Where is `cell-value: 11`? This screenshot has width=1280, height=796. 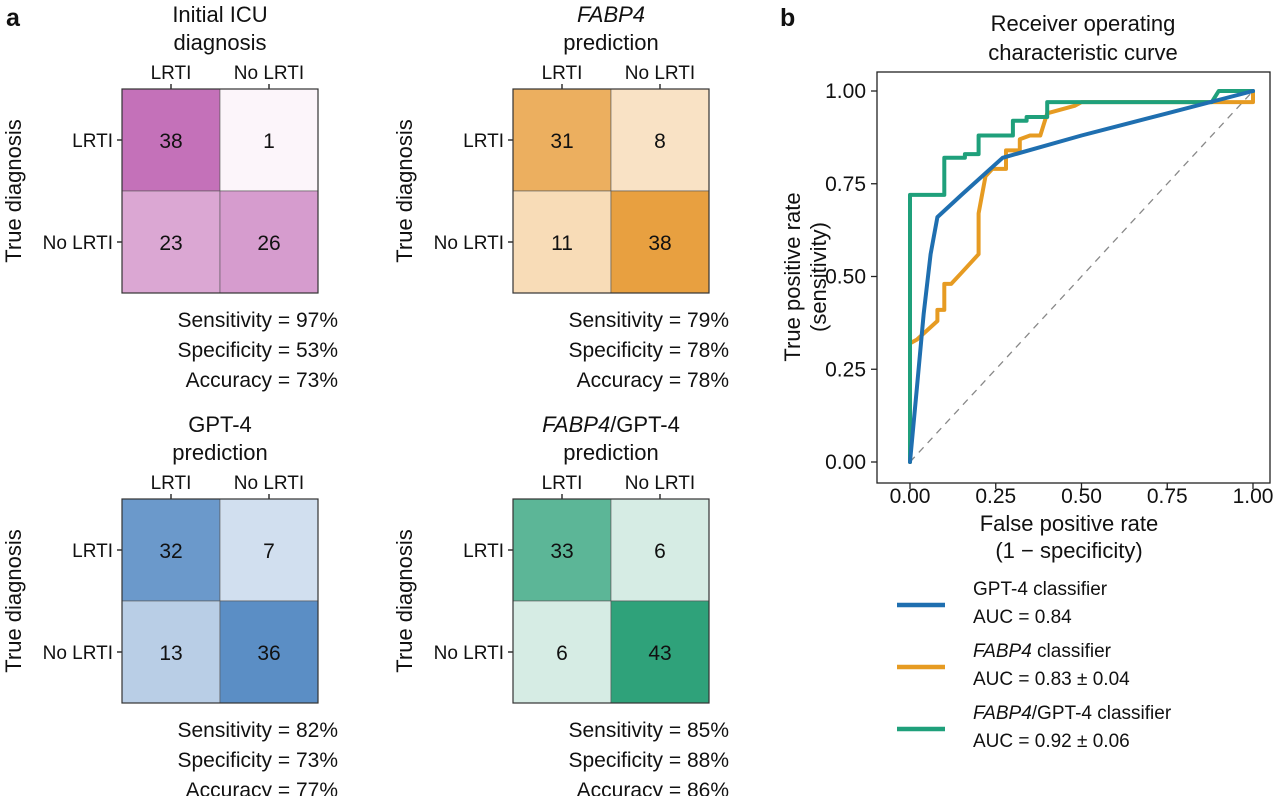
cell-value: 11 is located at coordinates (562, 243).